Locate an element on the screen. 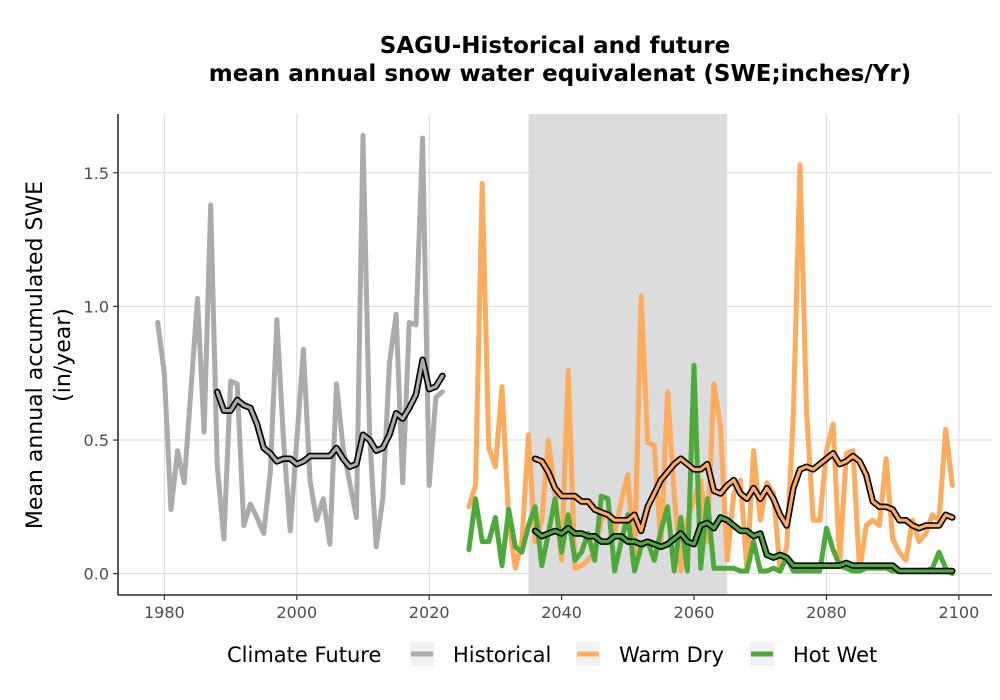 This screenshot has height=700, width=1000. smooth-line-historical is located at coordinates (329, 413).